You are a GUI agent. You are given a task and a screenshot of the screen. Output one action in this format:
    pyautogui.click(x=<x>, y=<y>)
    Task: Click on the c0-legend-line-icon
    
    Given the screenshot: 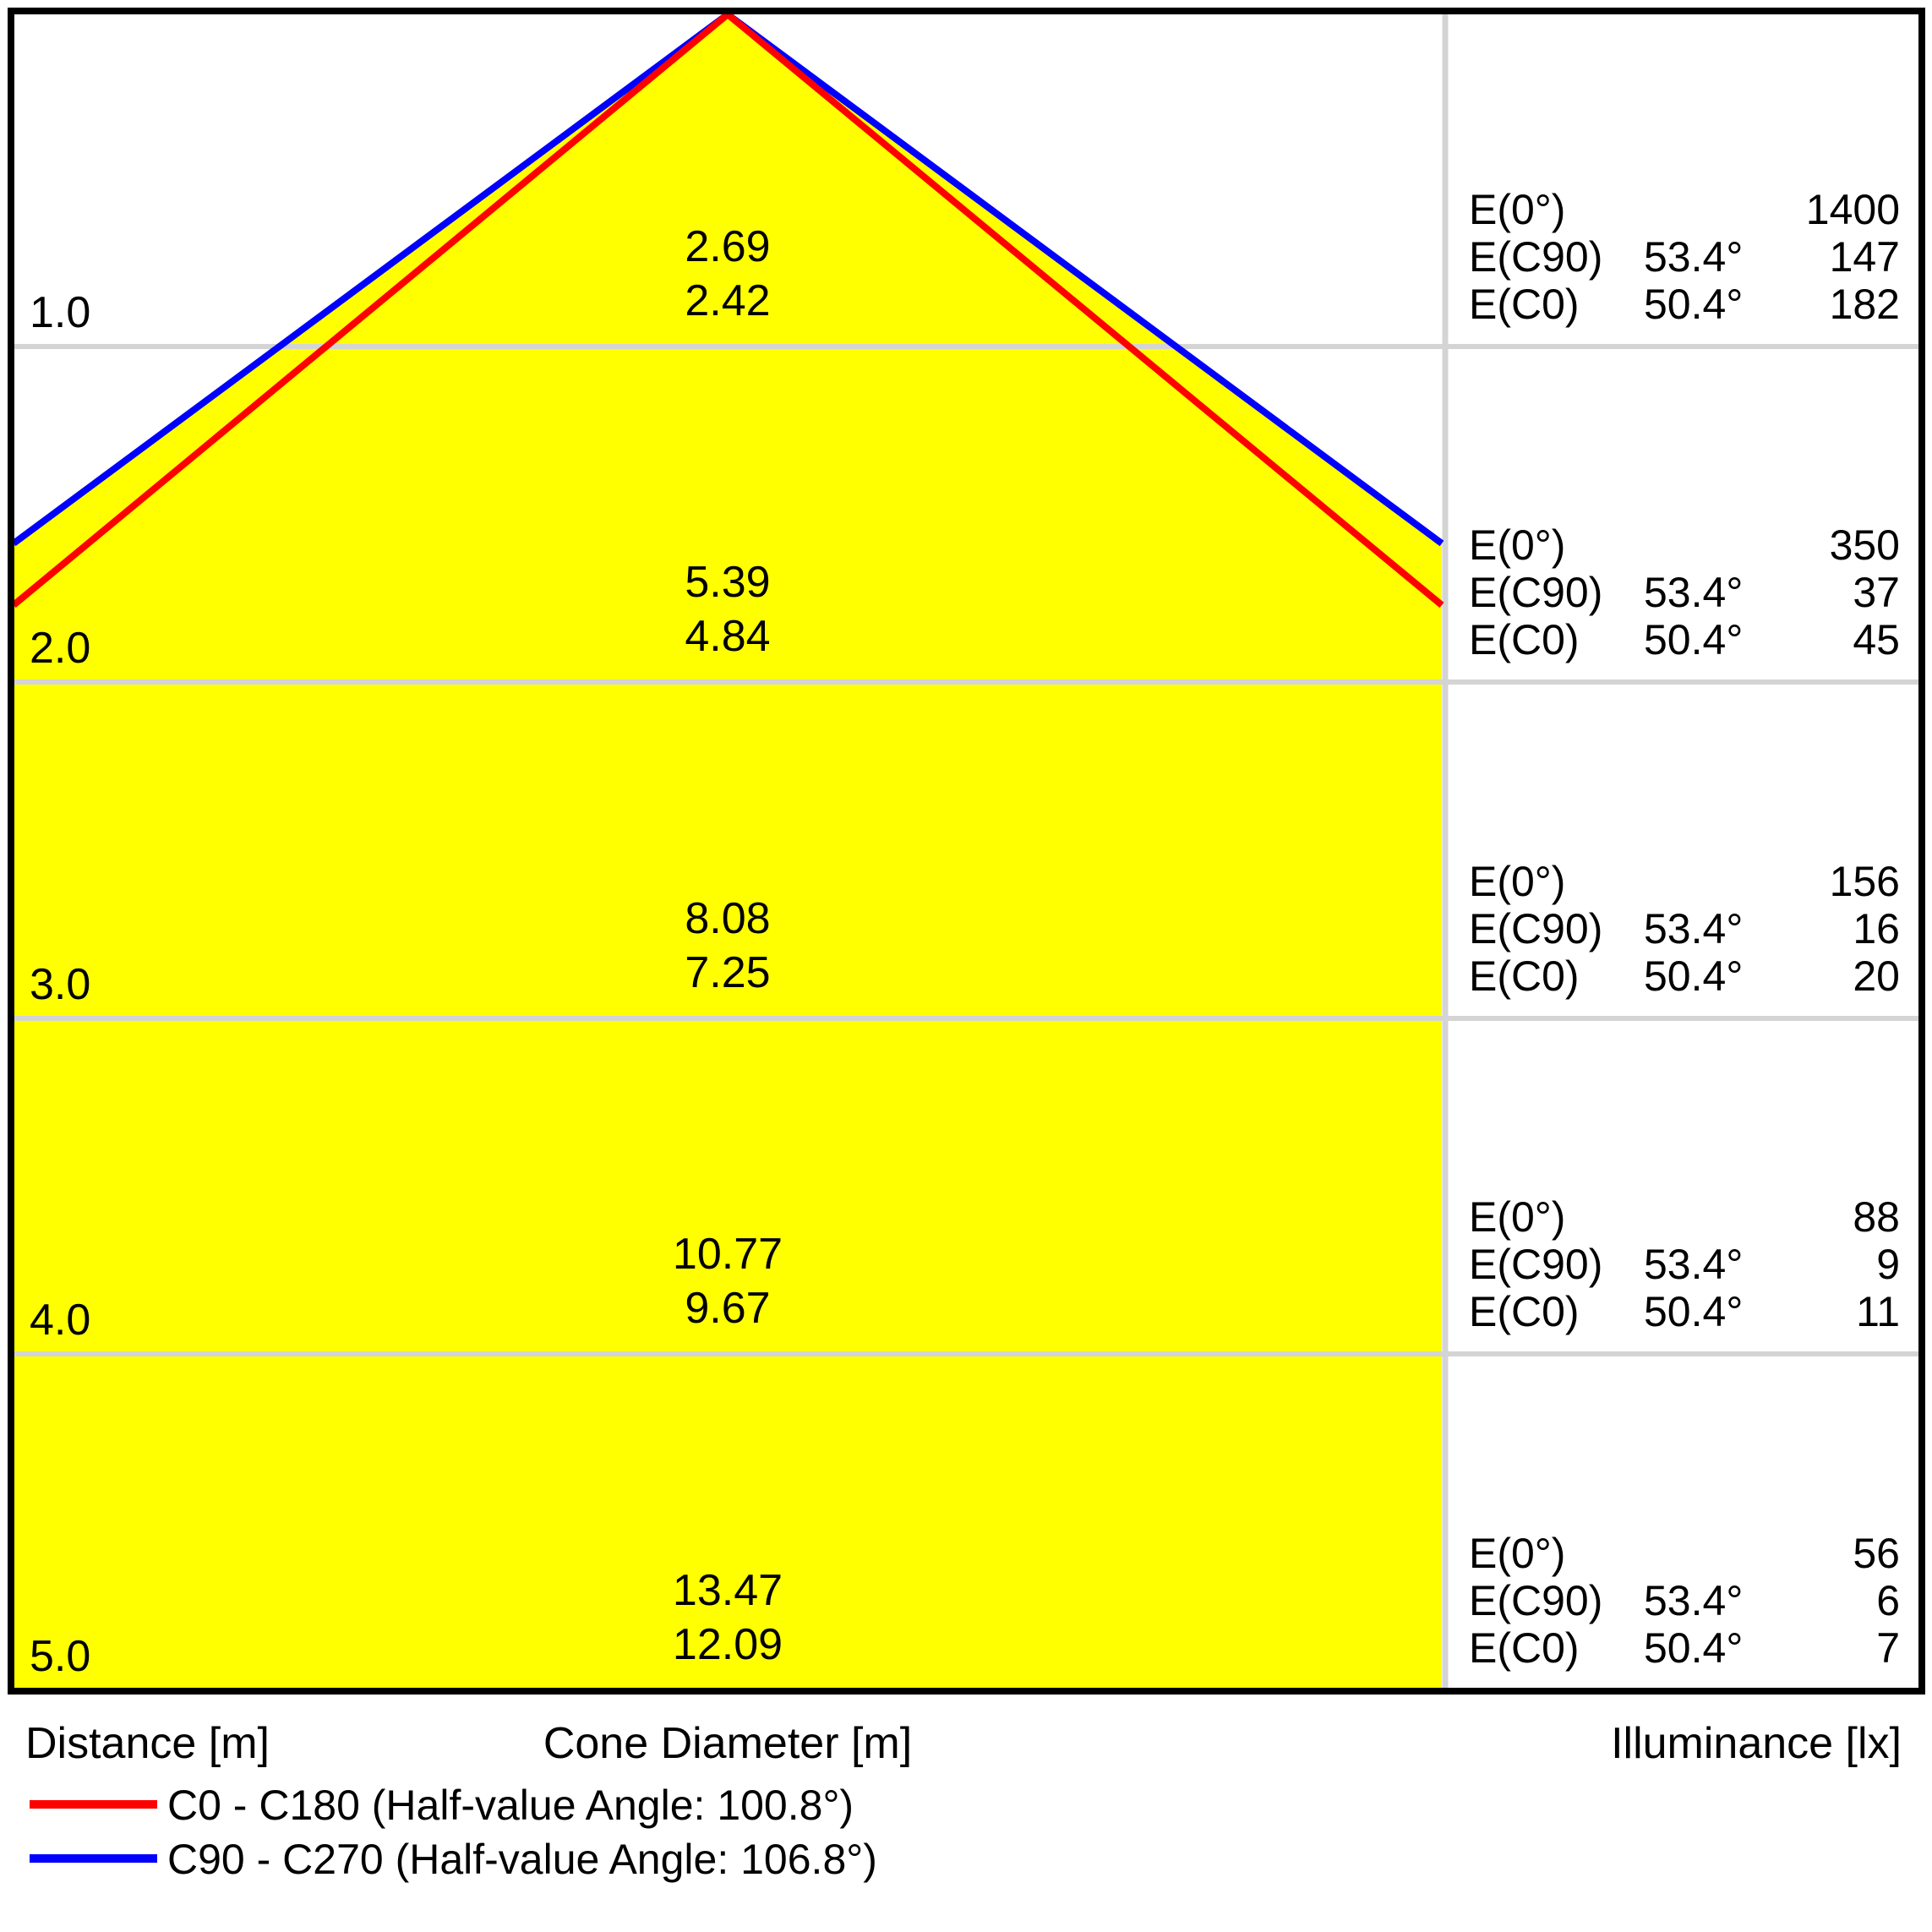 What is the action you would take?
    pyautogui.click(x=93, y=1804)
    